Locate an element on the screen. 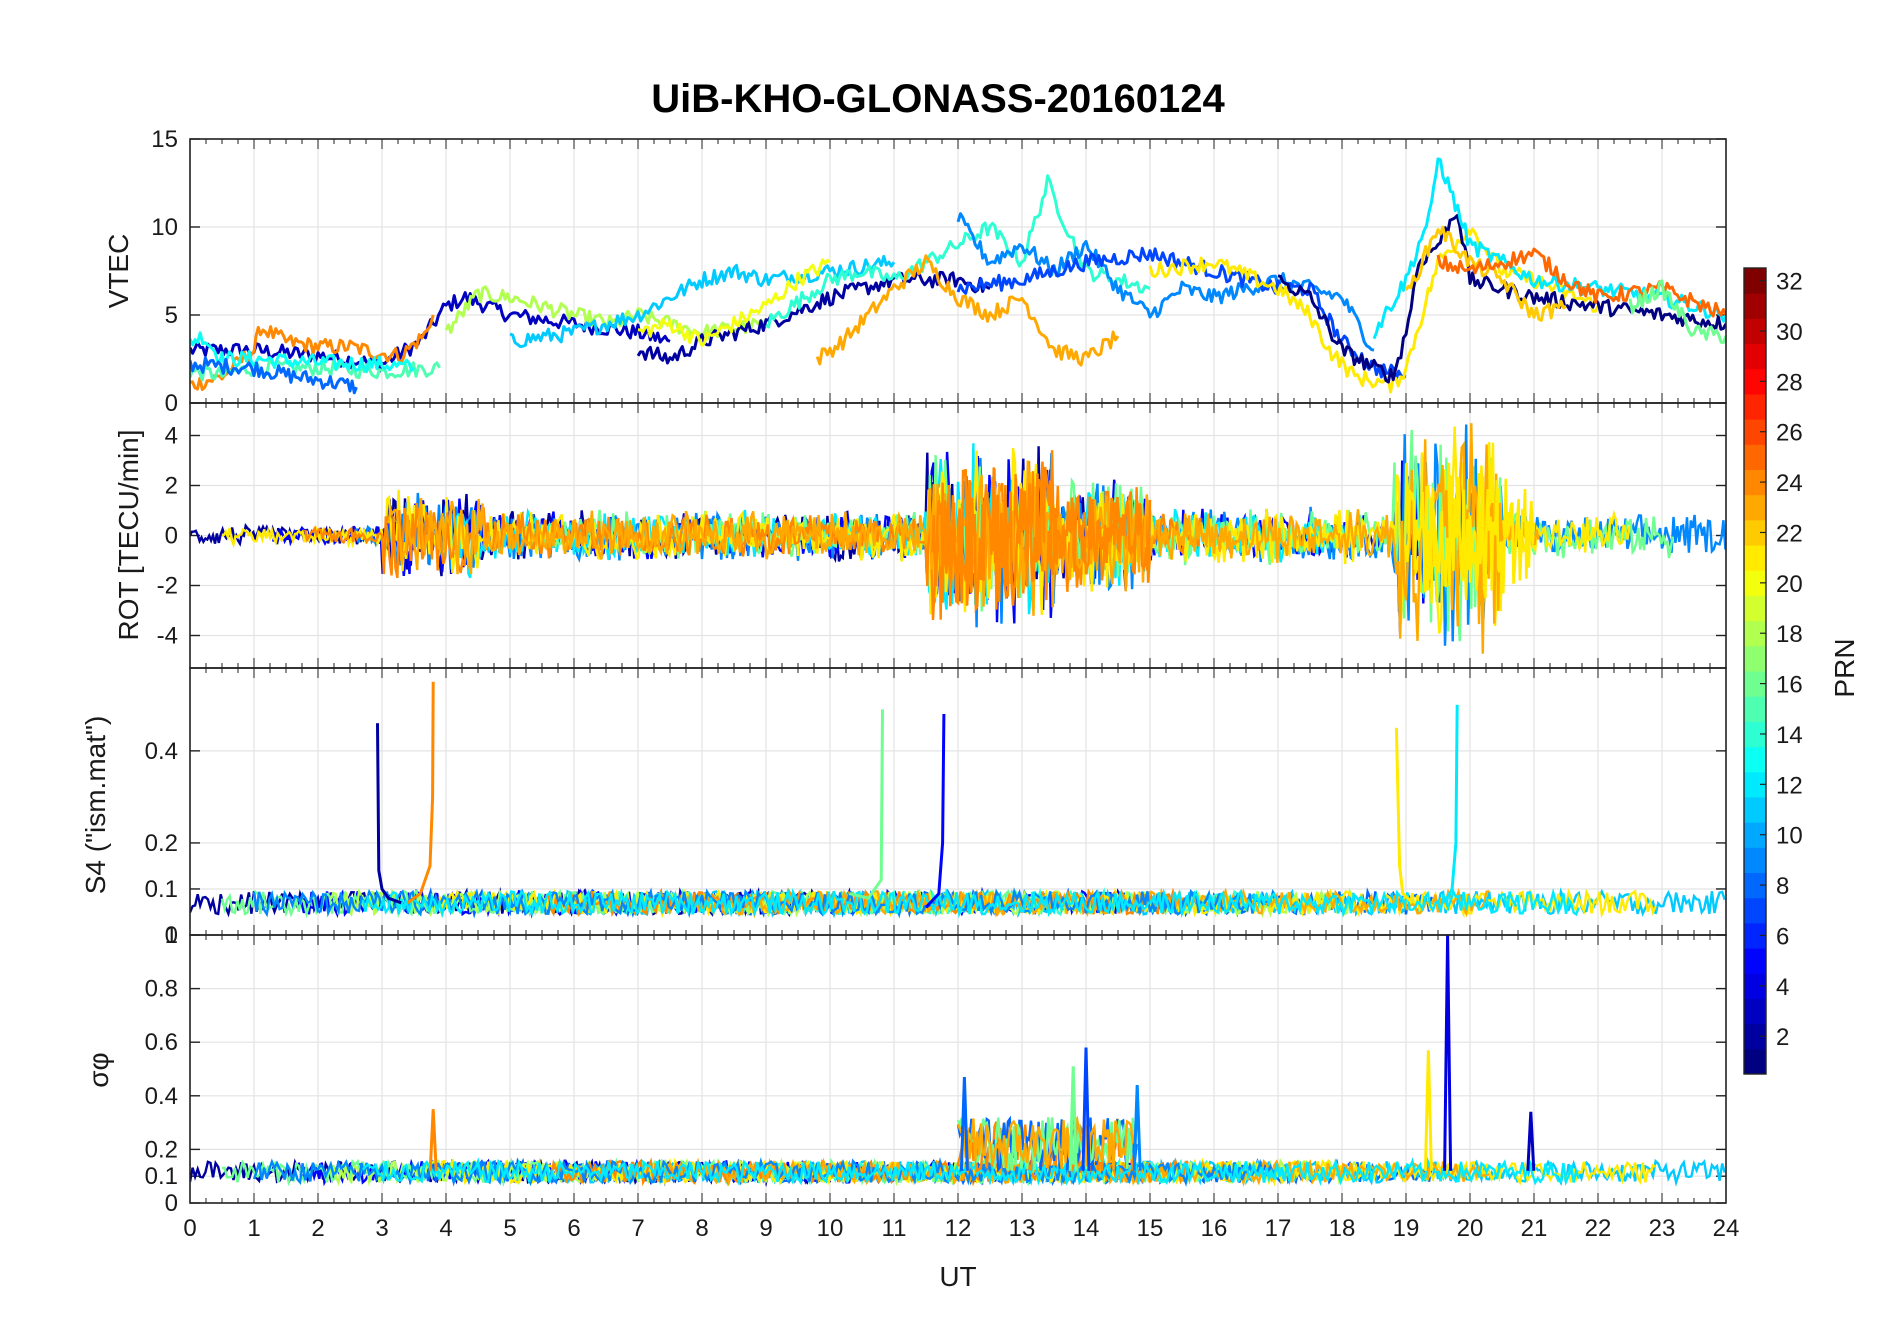  colorbar-tick-label: 6 is located at coordinates (1782, 936).